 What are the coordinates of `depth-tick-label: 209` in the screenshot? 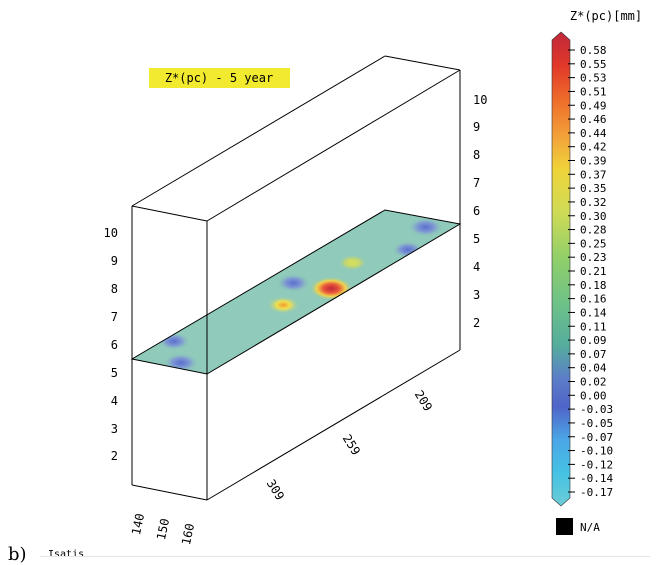 It's located at (423, 401).